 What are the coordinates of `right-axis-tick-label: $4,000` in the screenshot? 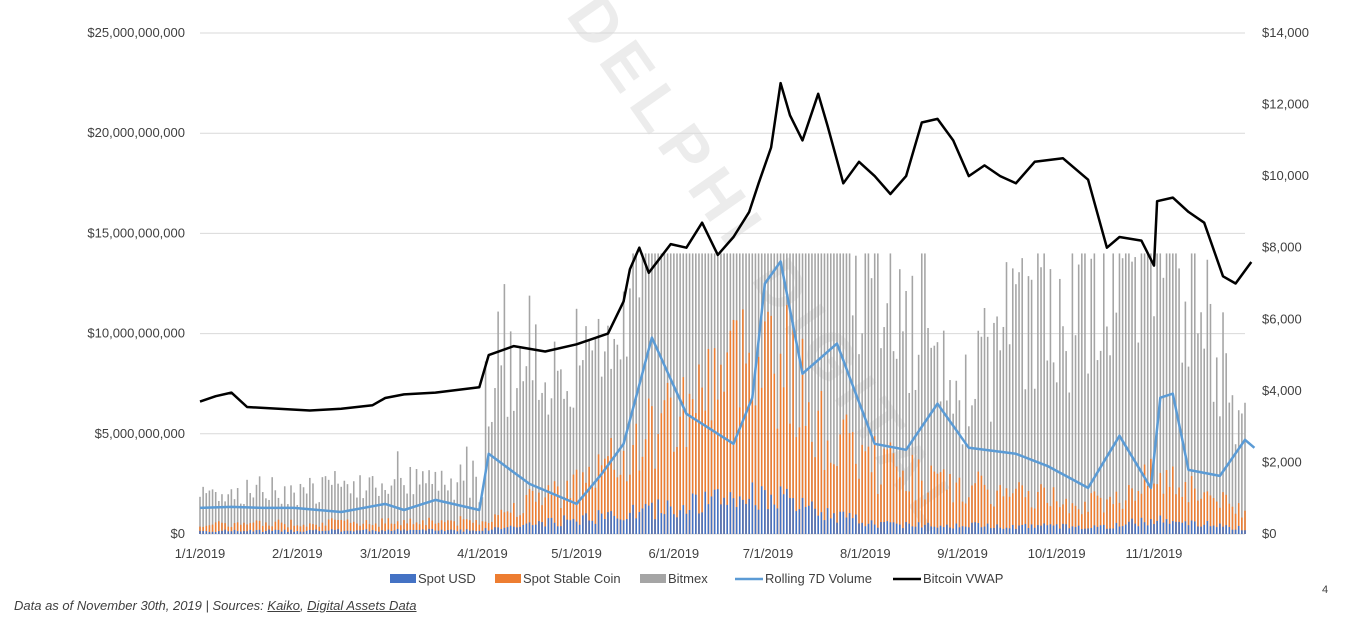 It's located at (1282, 390).